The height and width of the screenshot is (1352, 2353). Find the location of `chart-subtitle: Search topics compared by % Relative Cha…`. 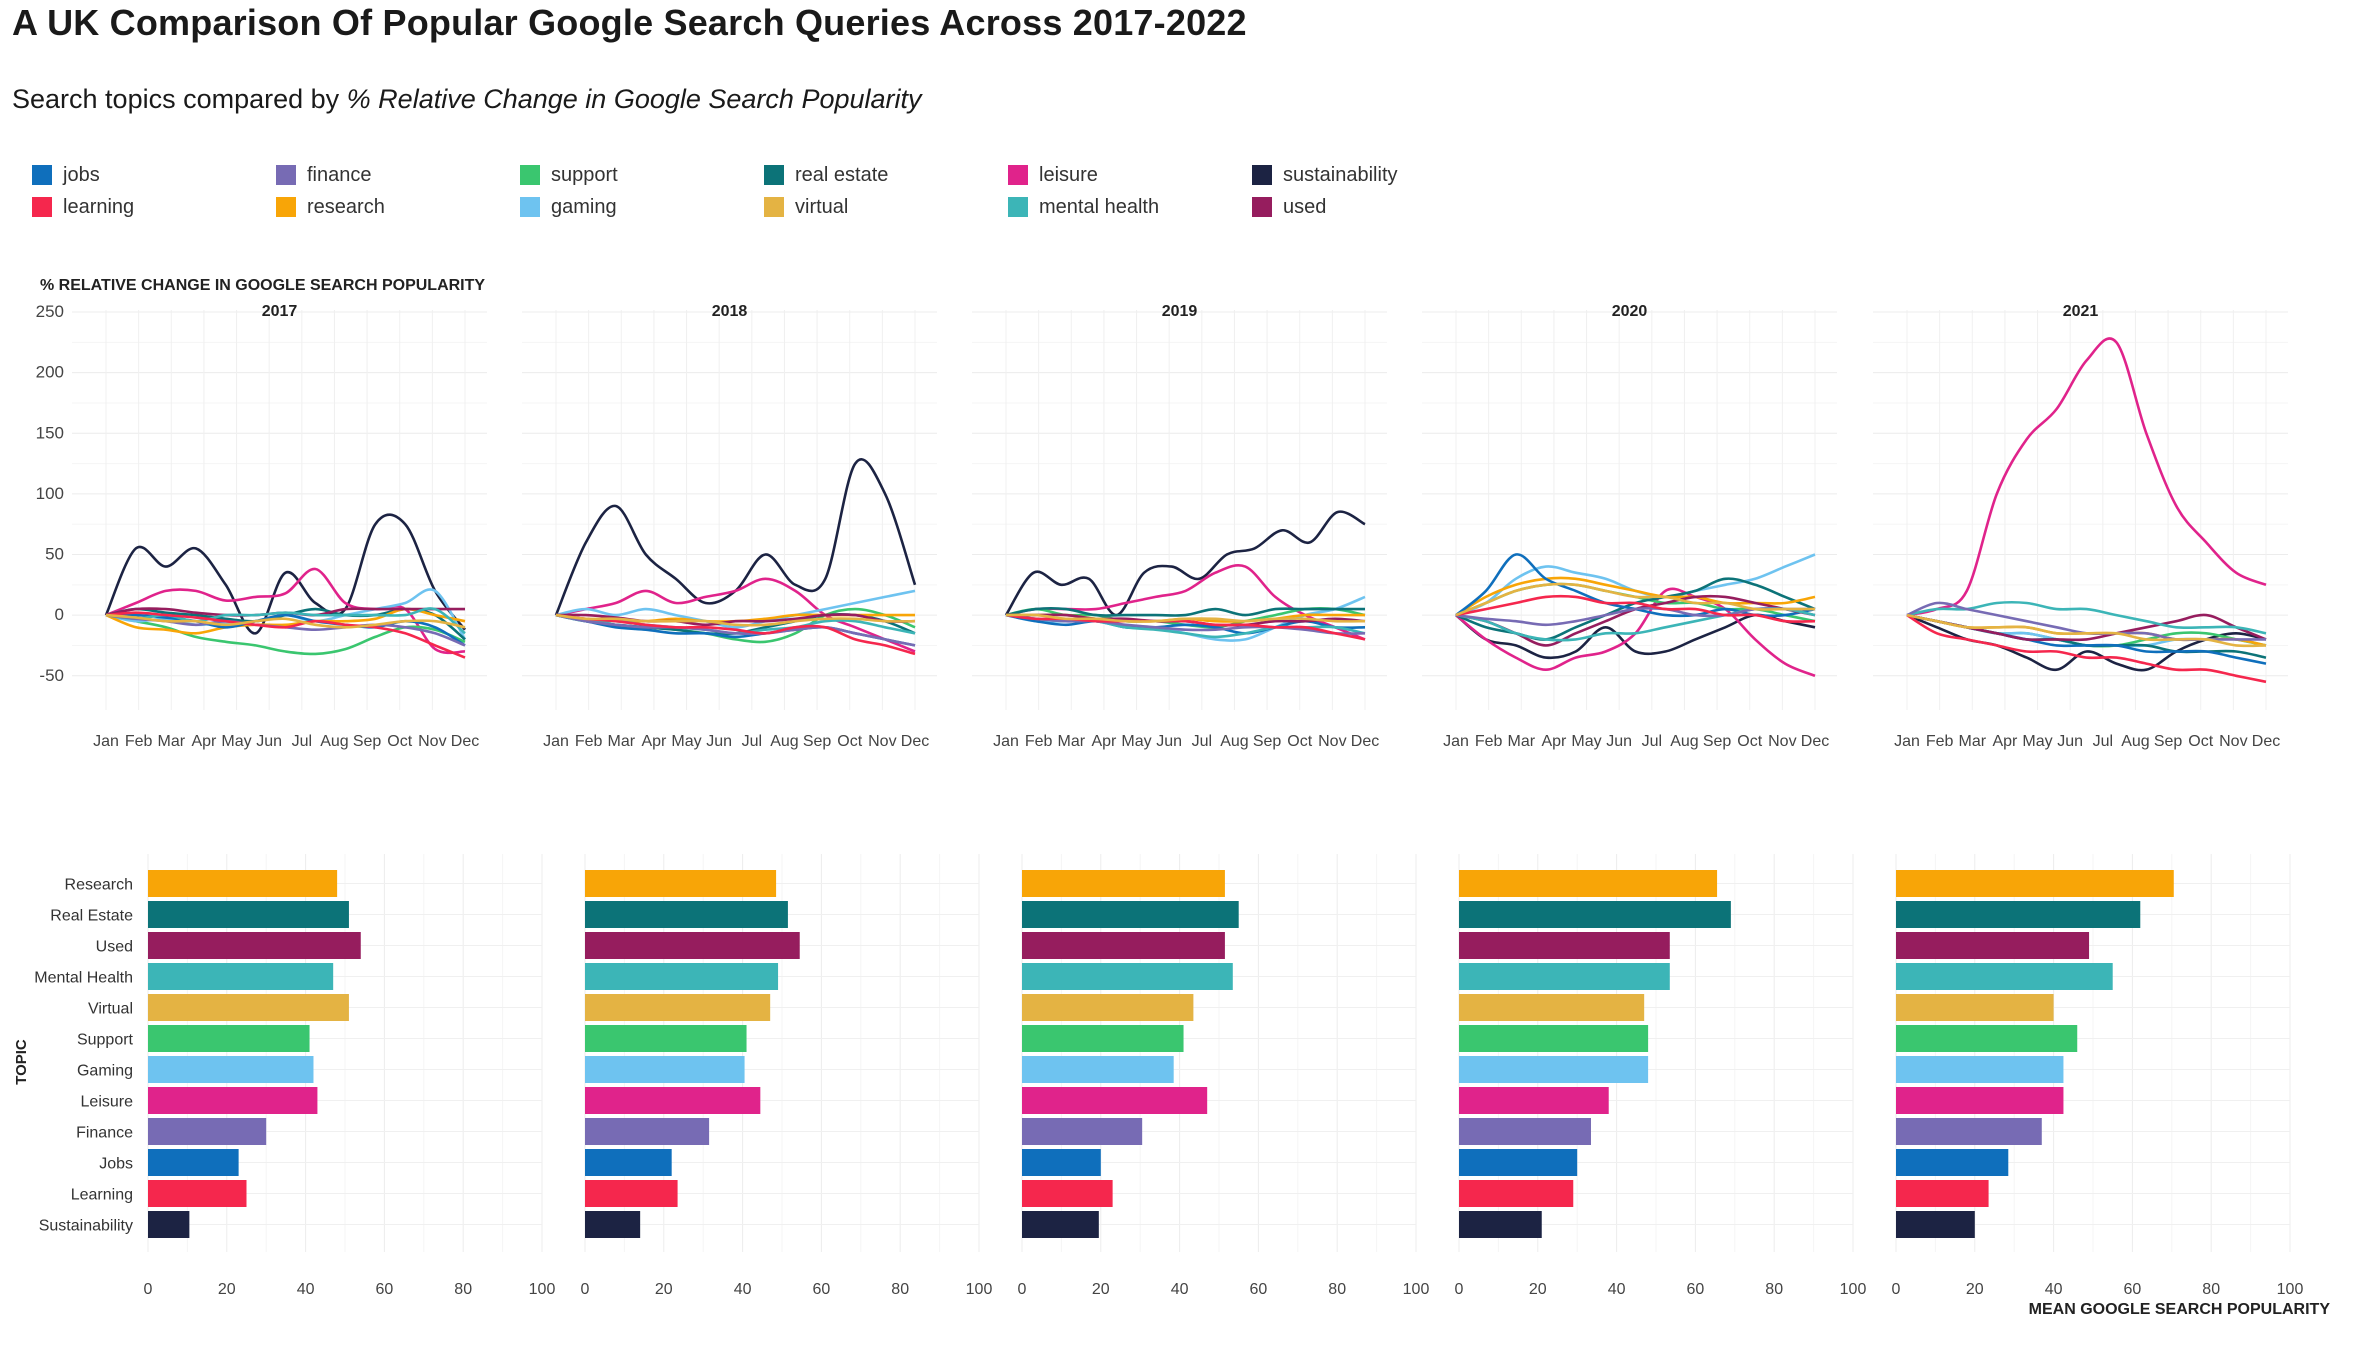

chart-subtitle: Search topics compared by % Relative Cha… is located at coordinates (467, 99).